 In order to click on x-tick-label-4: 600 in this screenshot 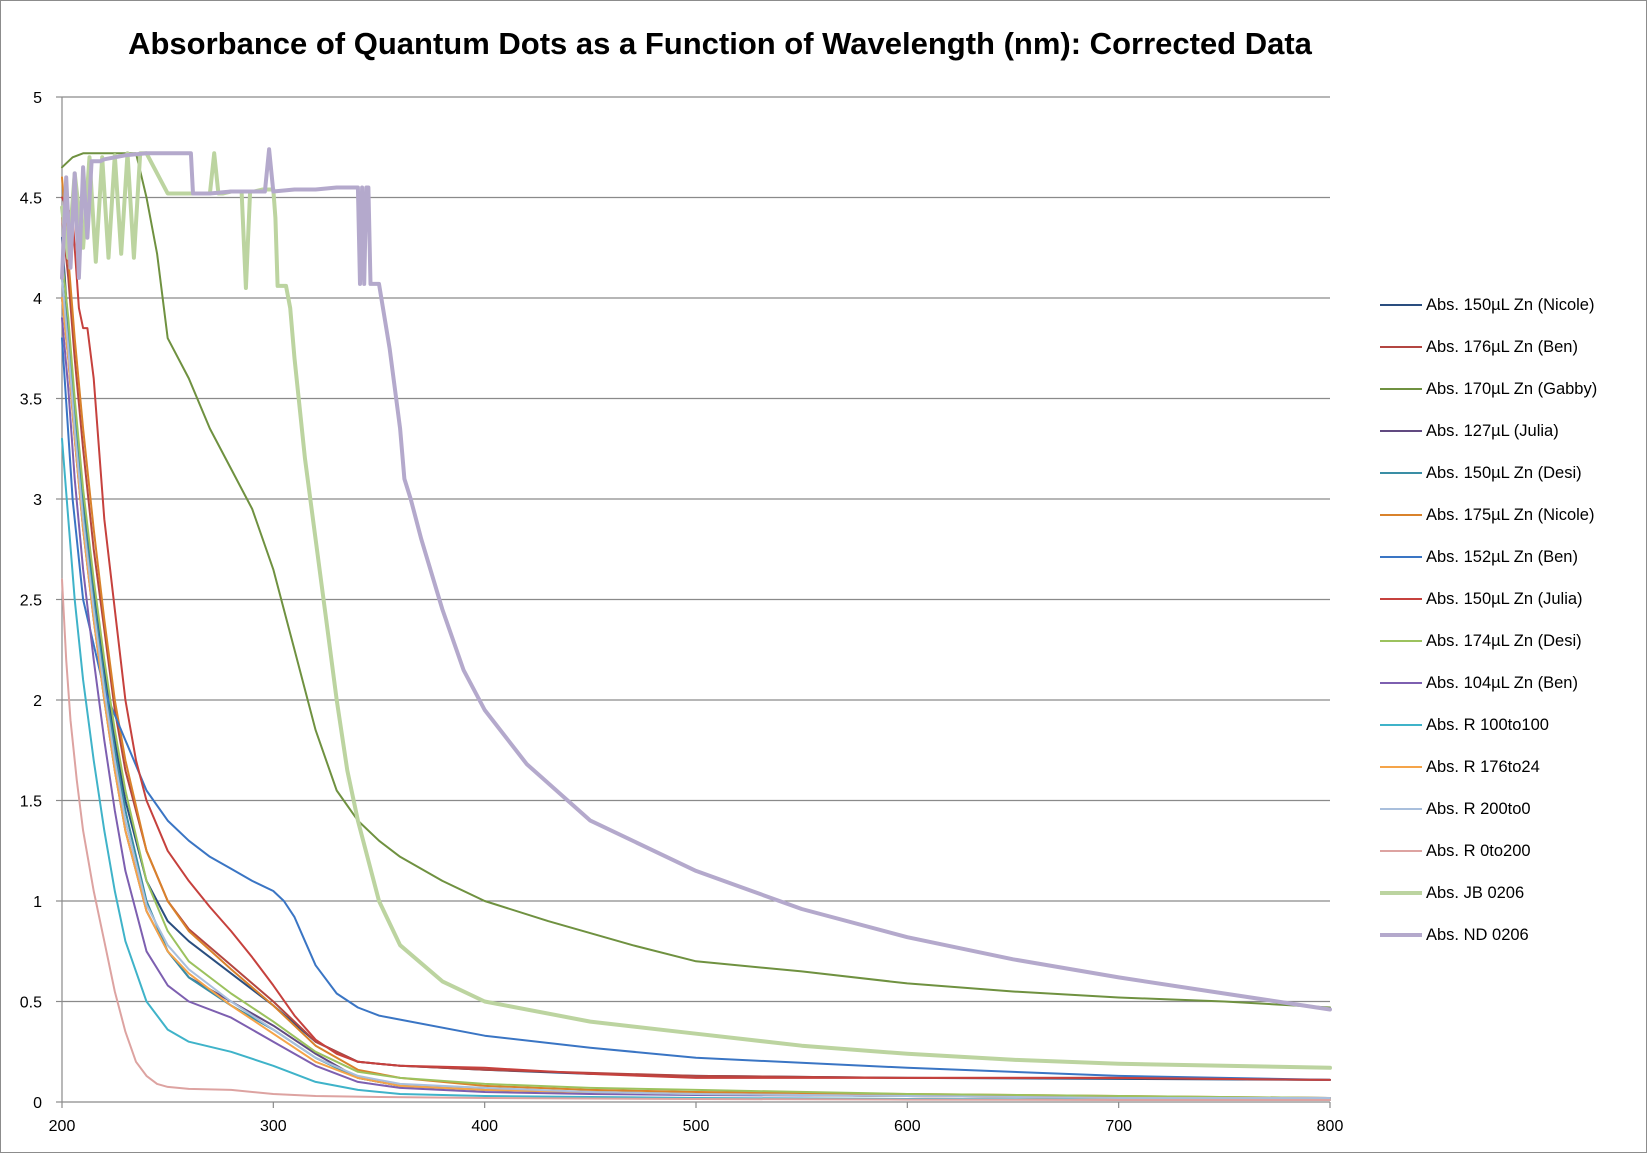, I will do `click(907, 1126)`.